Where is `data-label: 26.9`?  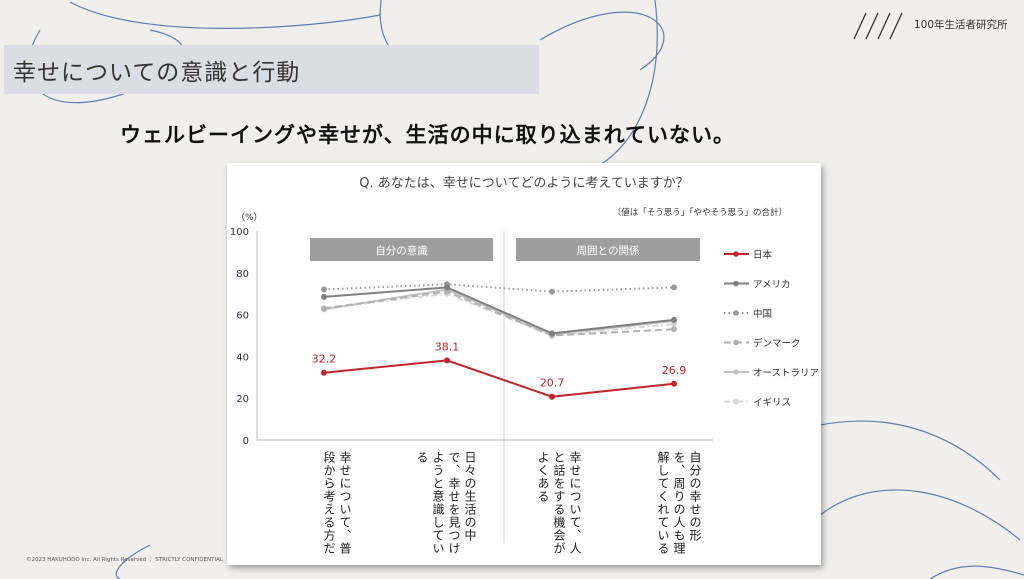 data-label: 26.9 is located at coordinates (674, 370).